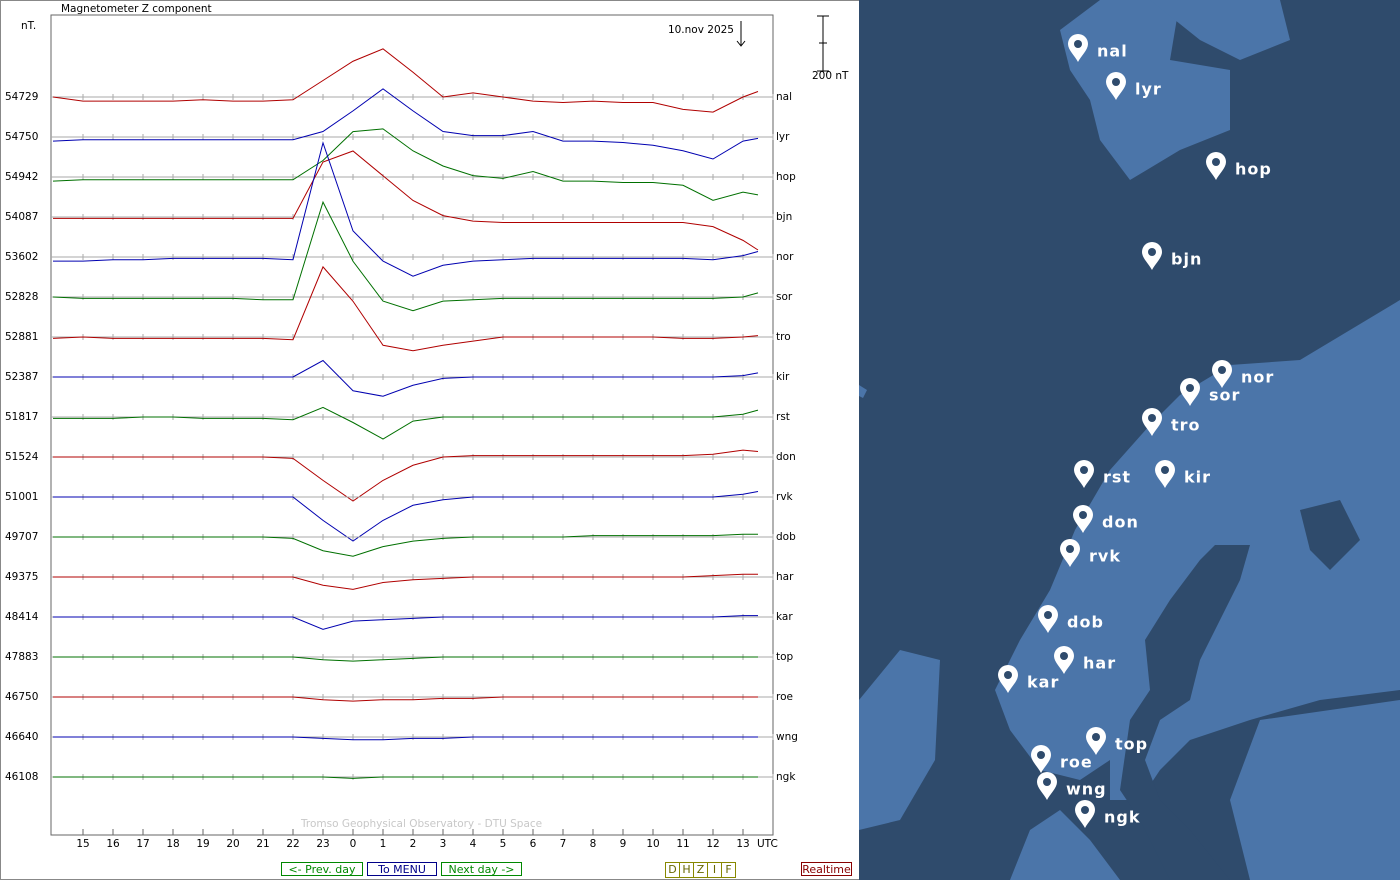 This screenshot has height=880, width=1400. Describe the element at coordinates (443, 844) in the screenshot. I see `hour-label: 3` at that location.